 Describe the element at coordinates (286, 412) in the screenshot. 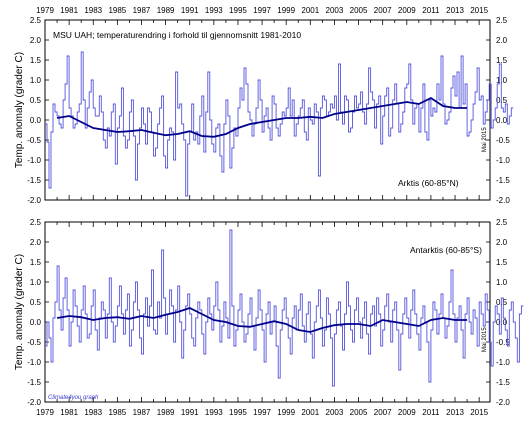

I see `x-tick-label-bottom: 1999` at that location.